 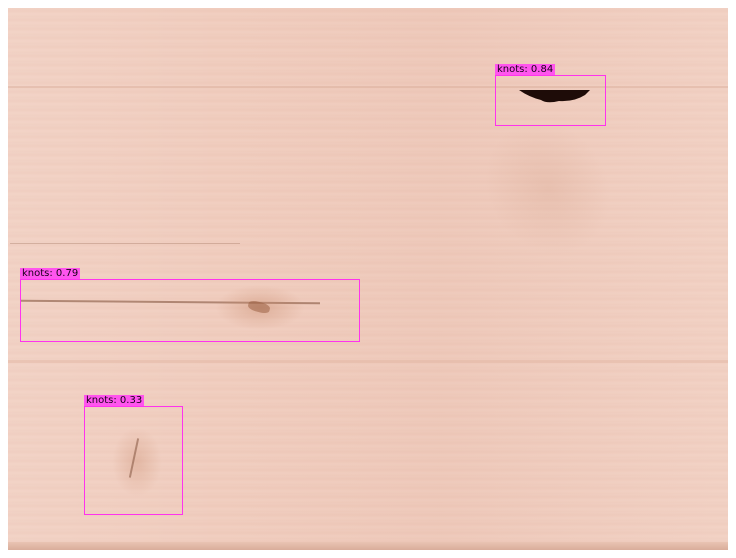 I want to click on faint-crack, so click(x=125, y=243).